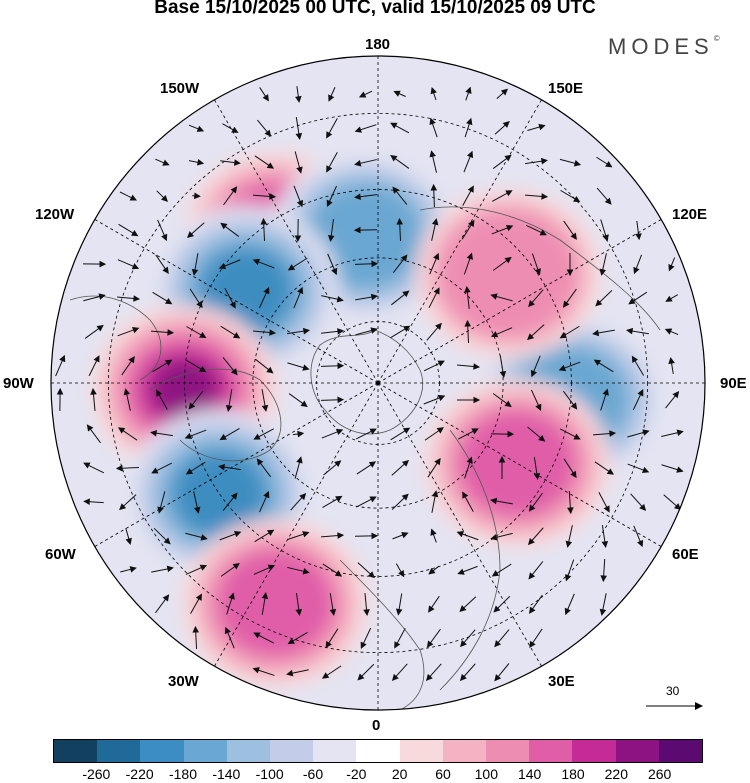 Image resolution: width=750 pixels, height=783 pixels. Describe the element at coordinates (399, 774) in the screenshot. I see `colorbar-tick-label: 20` at that location.